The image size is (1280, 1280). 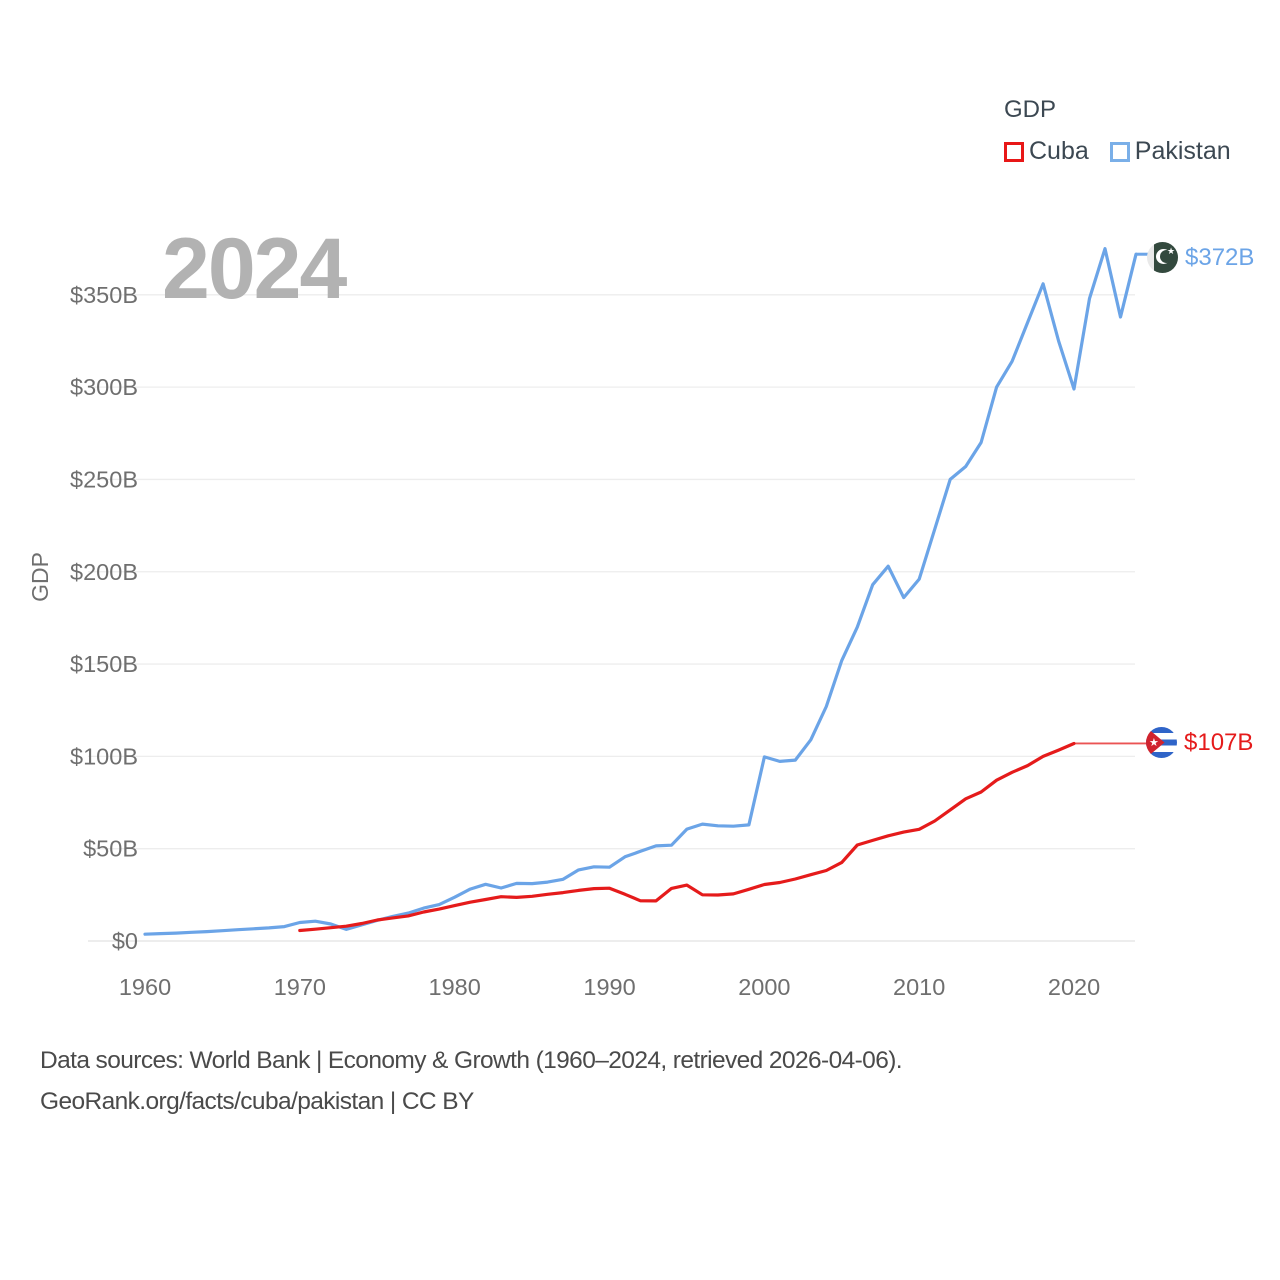 What do you see at coordinates (1161, 742) in the screenshot?
I see `cuba-flag-icon: ★` at bounding box center [1161, 742].